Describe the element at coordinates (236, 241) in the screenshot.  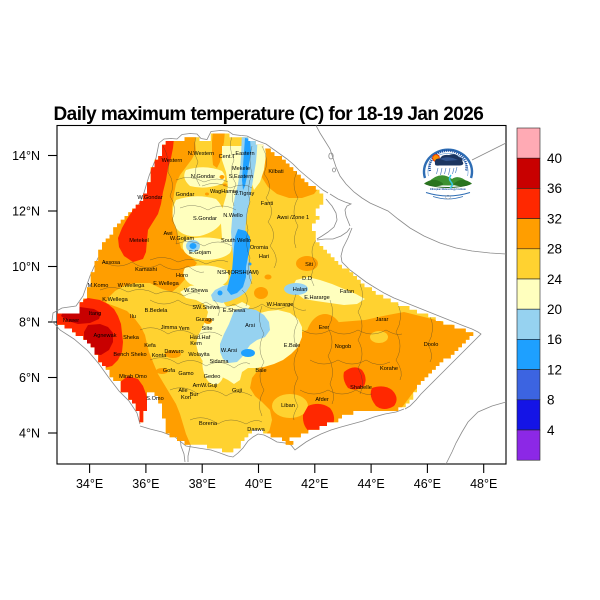
I see `svg-text: South Wello` at that location.